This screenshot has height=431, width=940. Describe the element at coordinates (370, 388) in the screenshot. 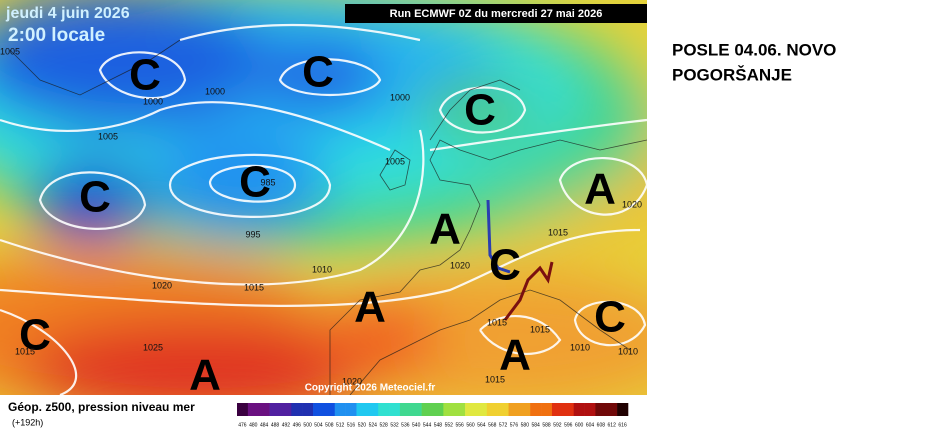

I see `copyright: Copyright 2026 Meteociel.fr` at that location.